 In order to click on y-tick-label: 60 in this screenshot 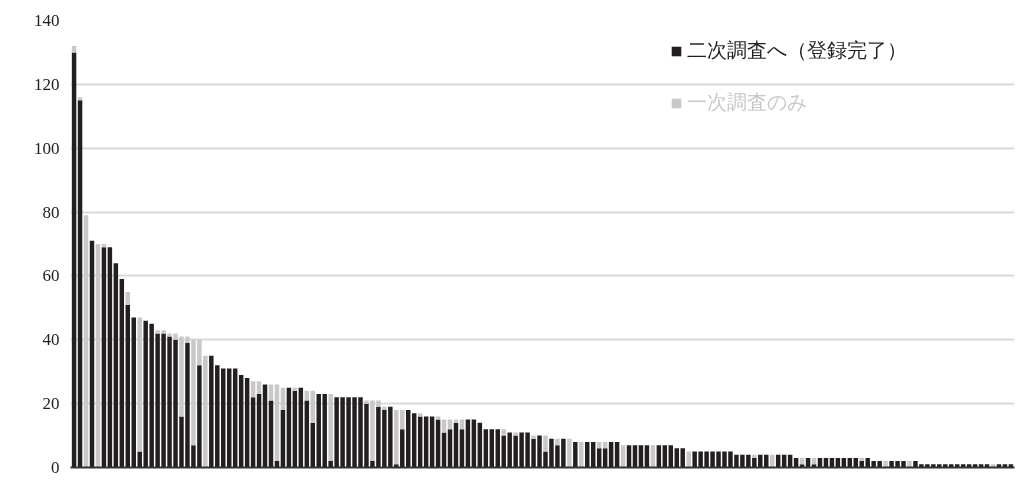, I will do `click(51, 276)`.